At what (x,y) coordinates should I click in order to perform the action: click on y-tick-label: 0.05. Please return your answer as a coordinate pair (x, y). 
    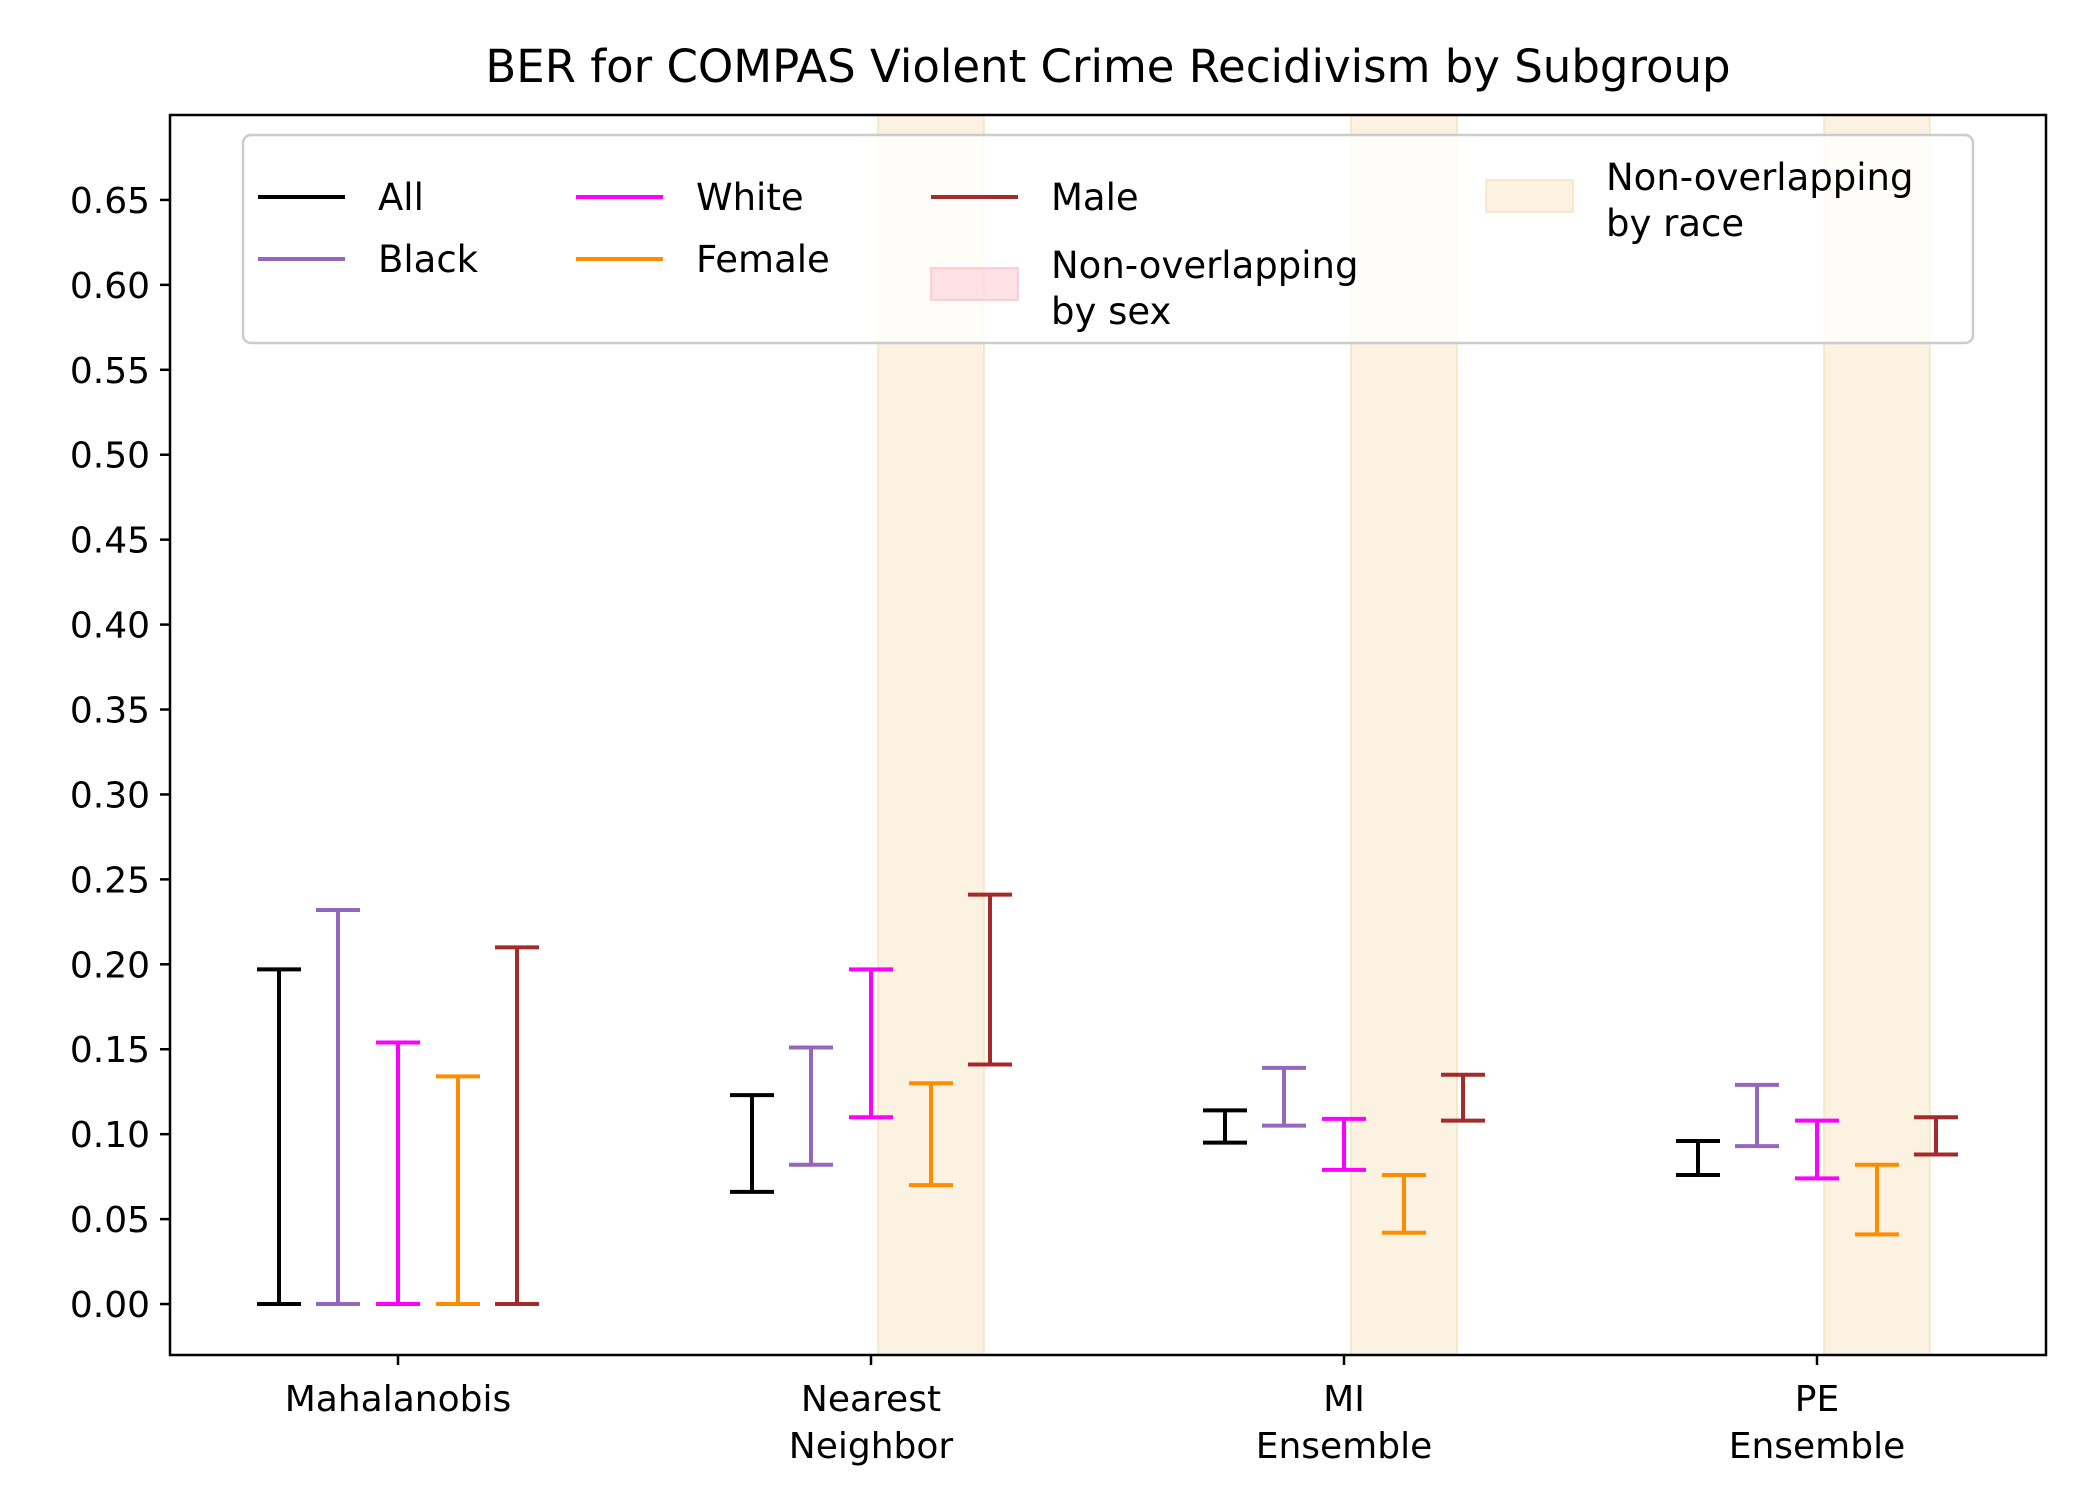
    Looking at the image, I should click on (110, 1220).